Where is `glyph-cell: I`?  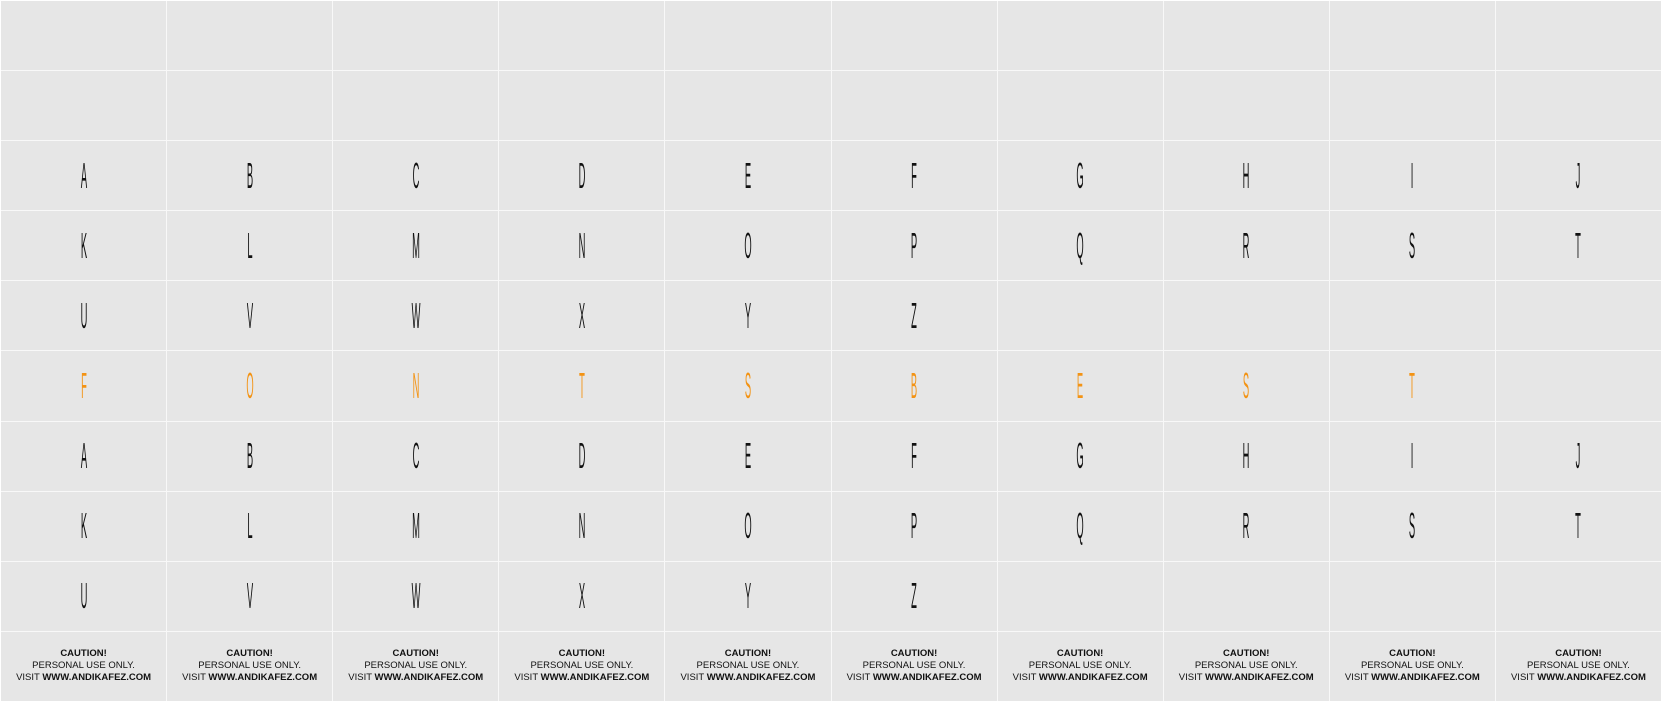 glyph-cell: I is located at coordinates (1412, 176).